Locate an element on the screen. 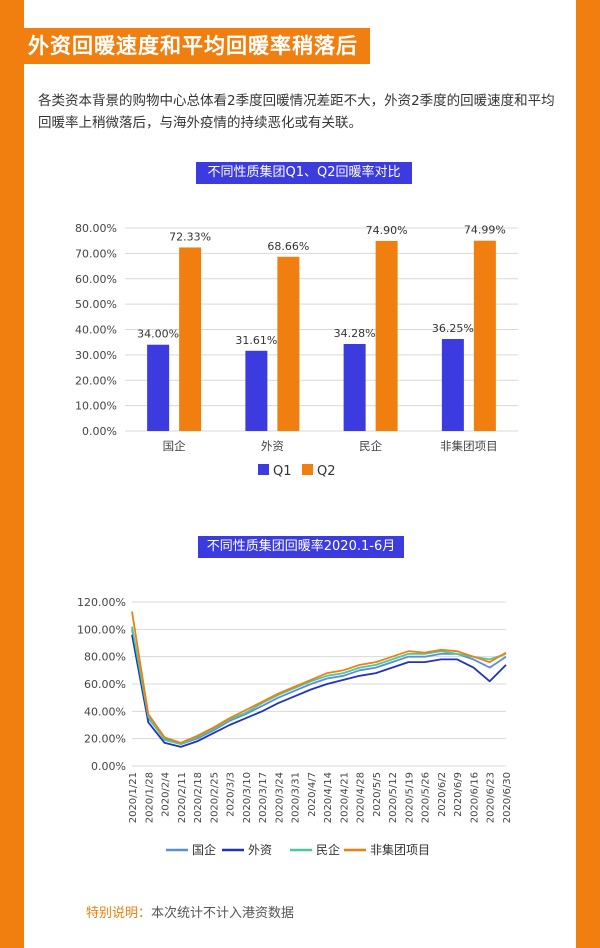 Image resolution: width=600 pixels, height=948 pixels. line-x-tick-label: 2020/6/23 is located at coordinates (491, 797).